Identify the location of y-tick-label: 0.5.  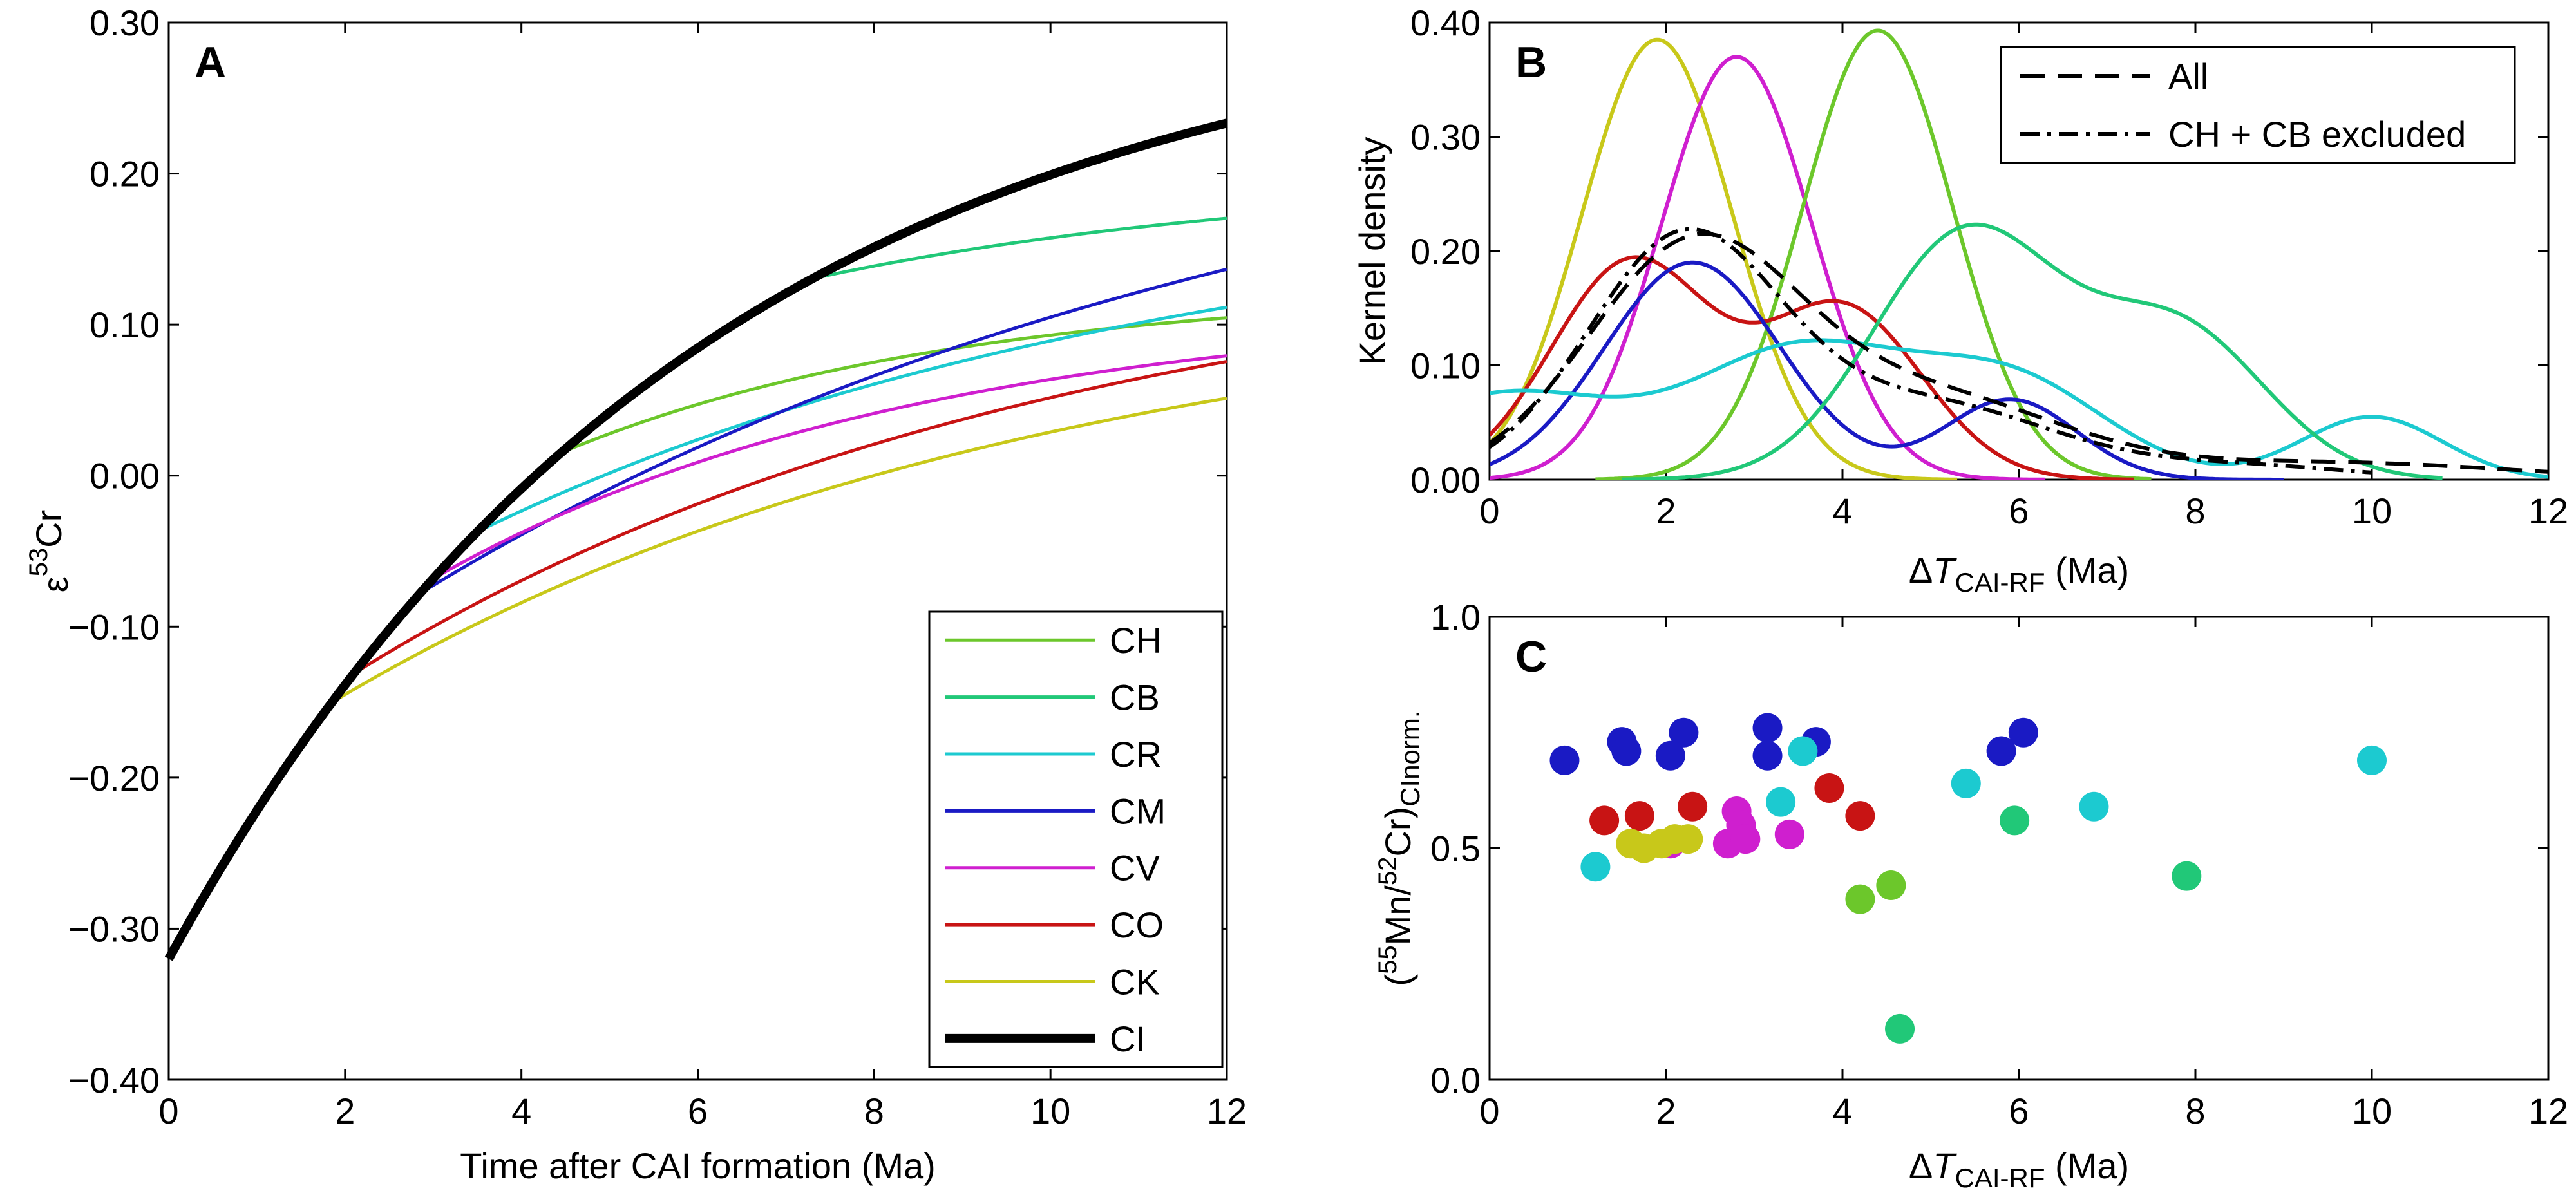
(1455, 849).